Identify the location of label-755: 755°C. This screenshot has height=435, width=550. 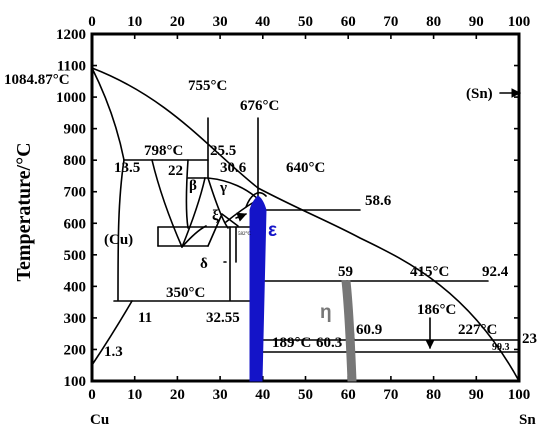
(207, 86).